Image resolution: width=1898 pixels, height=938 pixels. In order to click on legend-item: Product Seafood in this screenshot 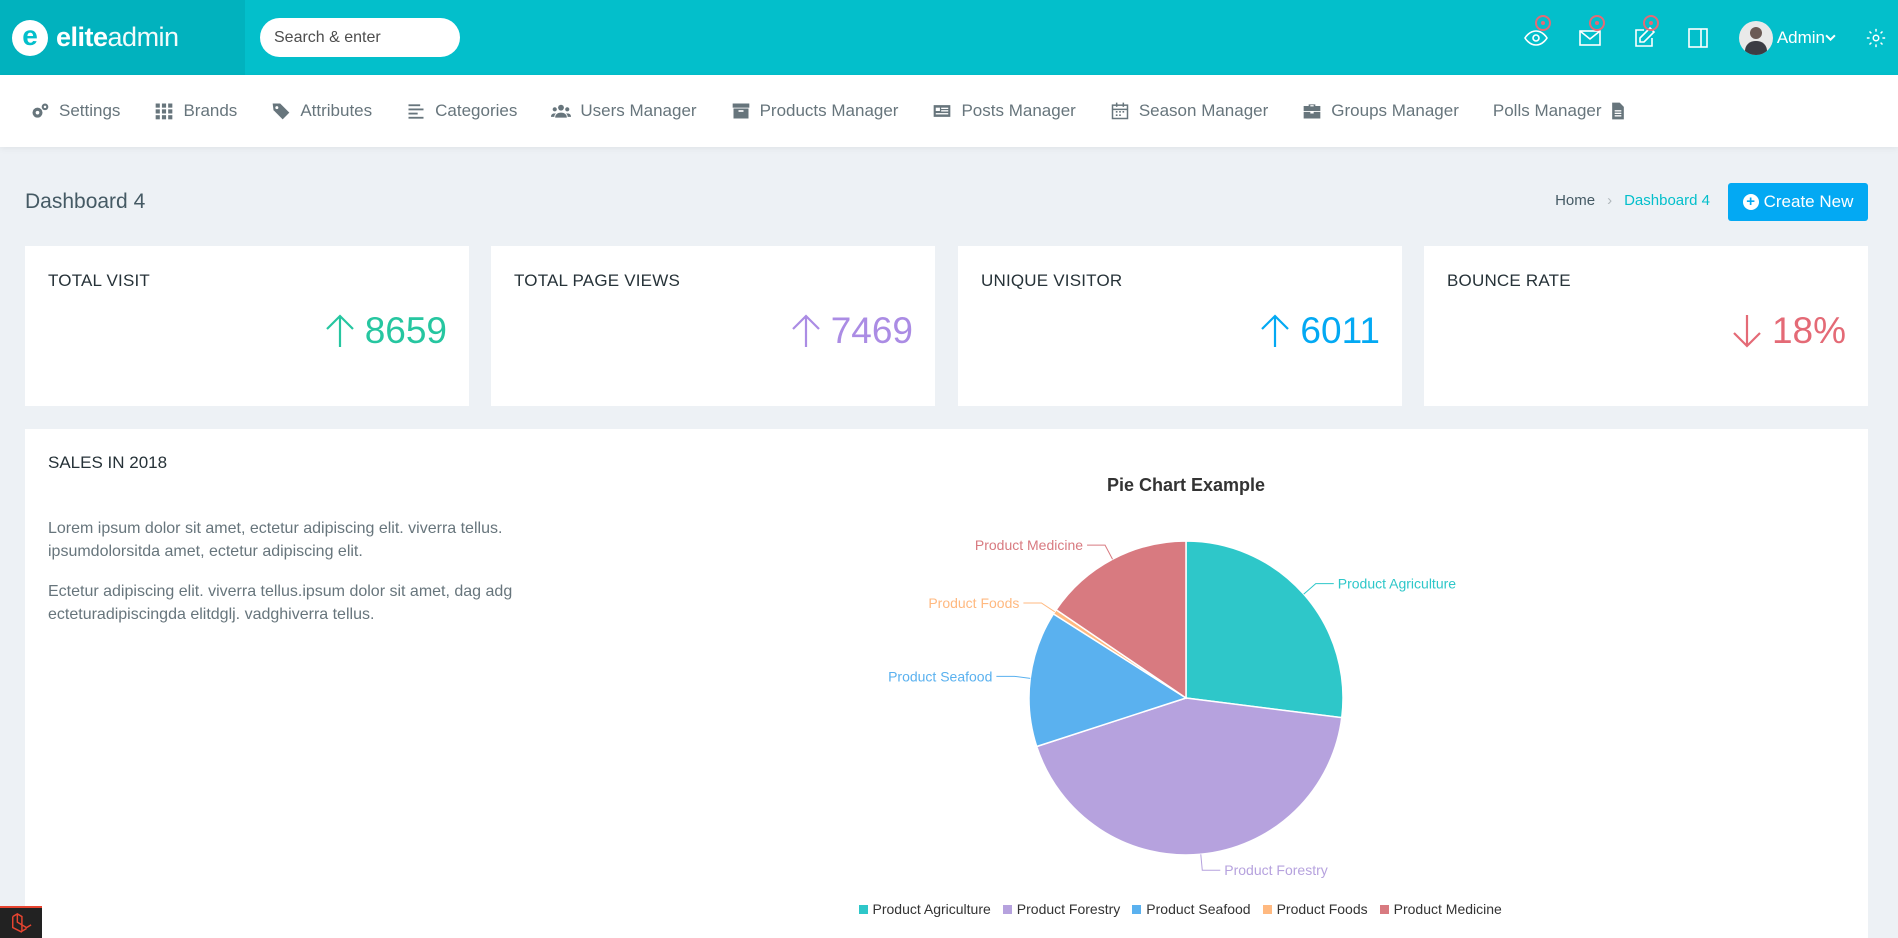, I will do `click(1191, 909)`.